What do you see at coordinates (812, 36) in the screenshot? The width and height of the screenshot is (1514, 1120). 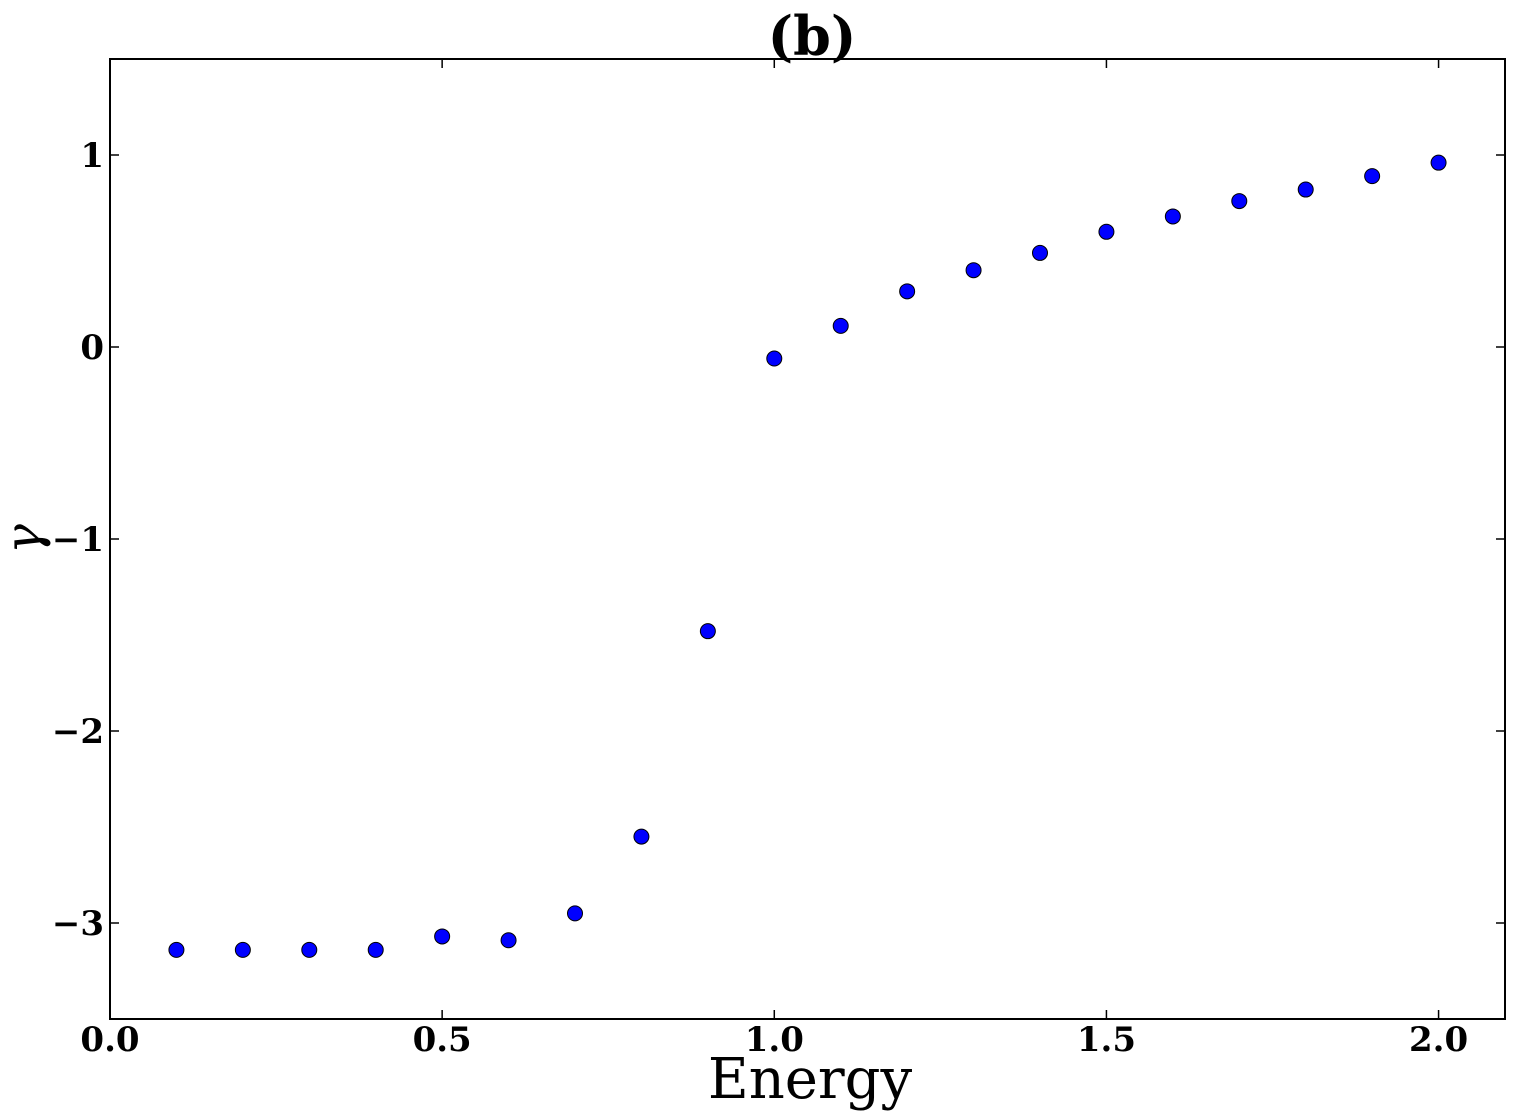 I see `chart-title: (b)` at bounding box center [812, 36].